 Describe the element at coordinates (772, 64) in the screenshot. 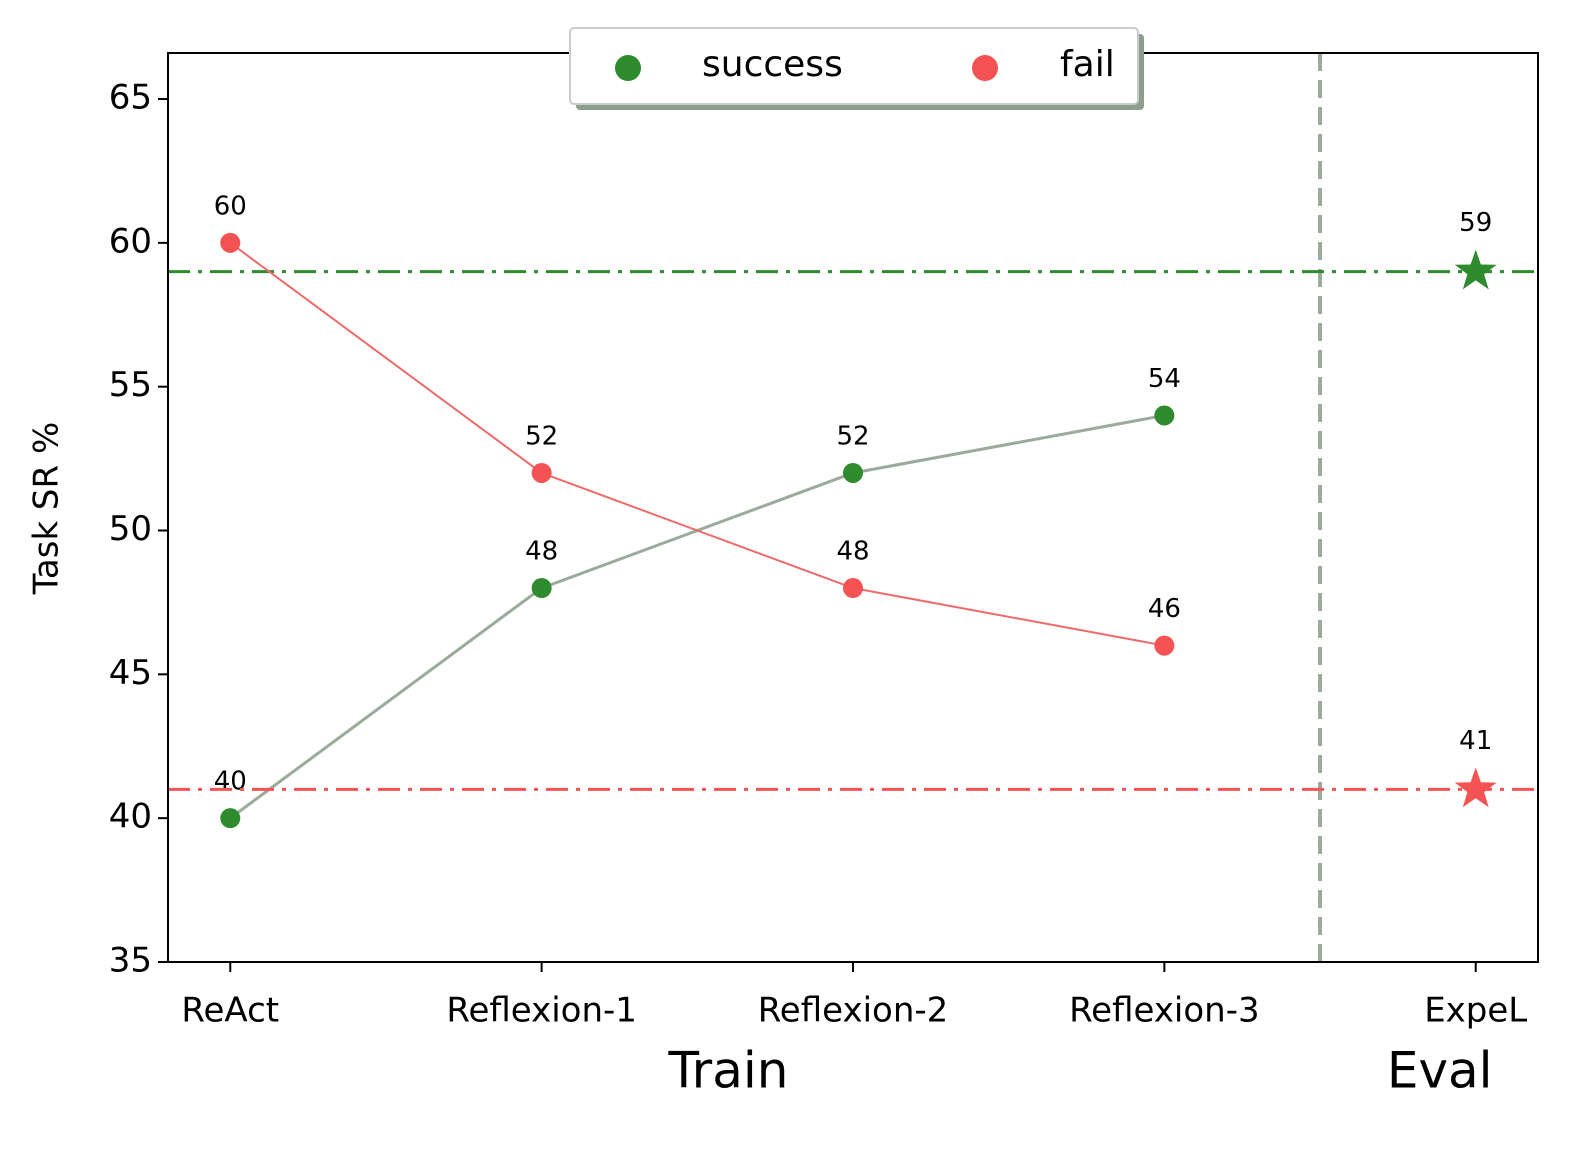

I see `legend-label: success` at that location.